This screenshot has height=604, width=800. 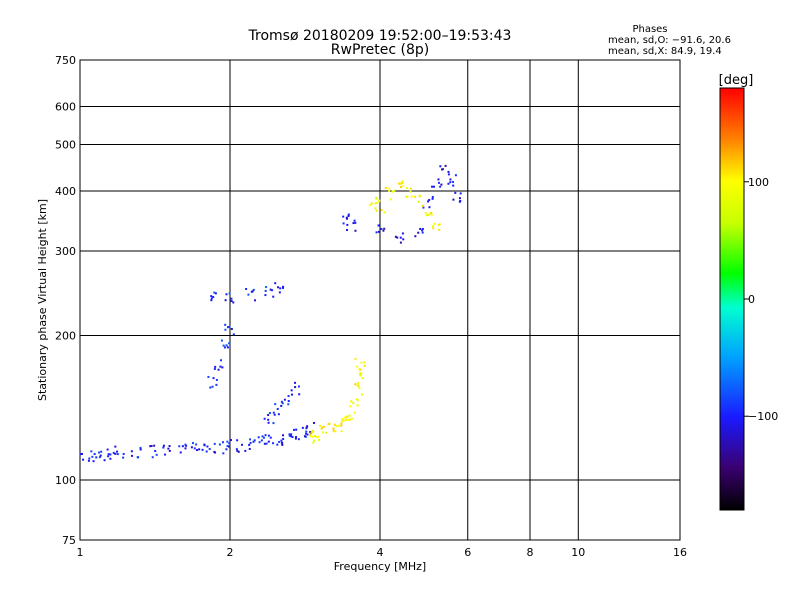 I want to click on x-axis: 1 2 4 6 8 10 16, so click(x=382, y=552).